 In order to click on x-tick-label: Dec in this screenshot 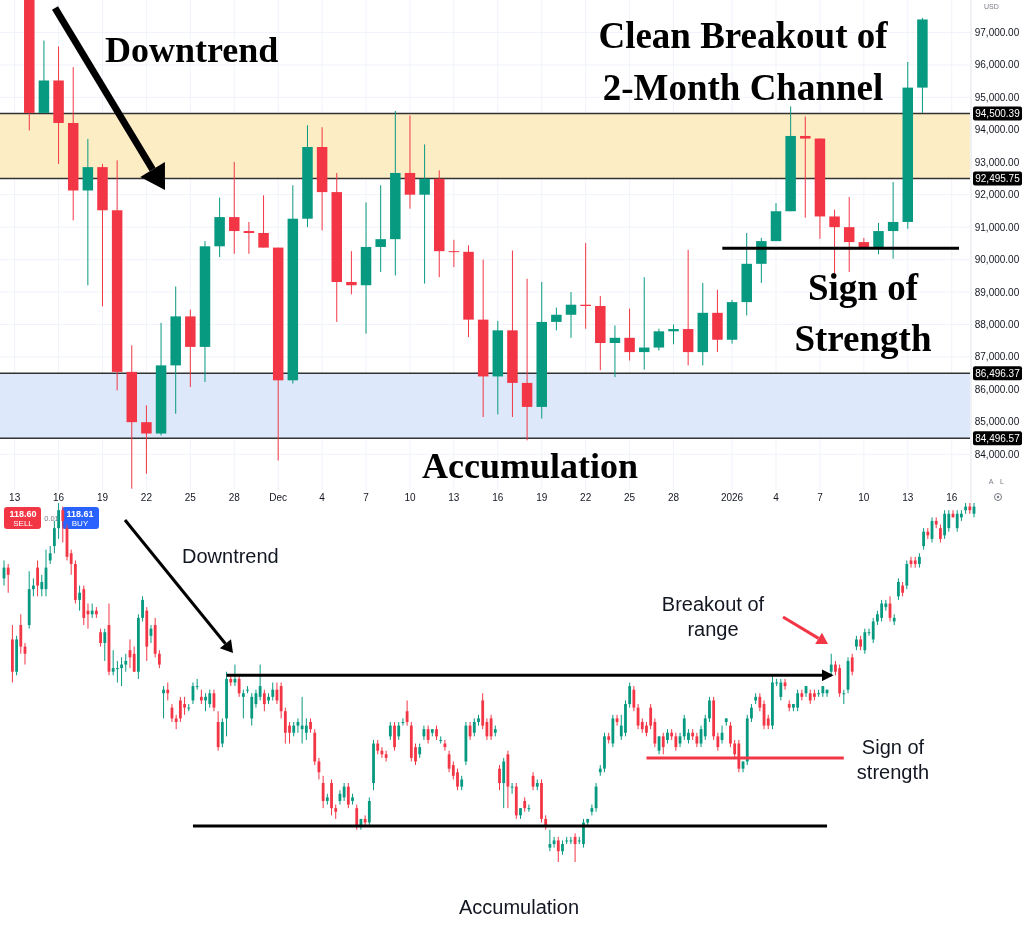, I will do `click(278, 497)`.